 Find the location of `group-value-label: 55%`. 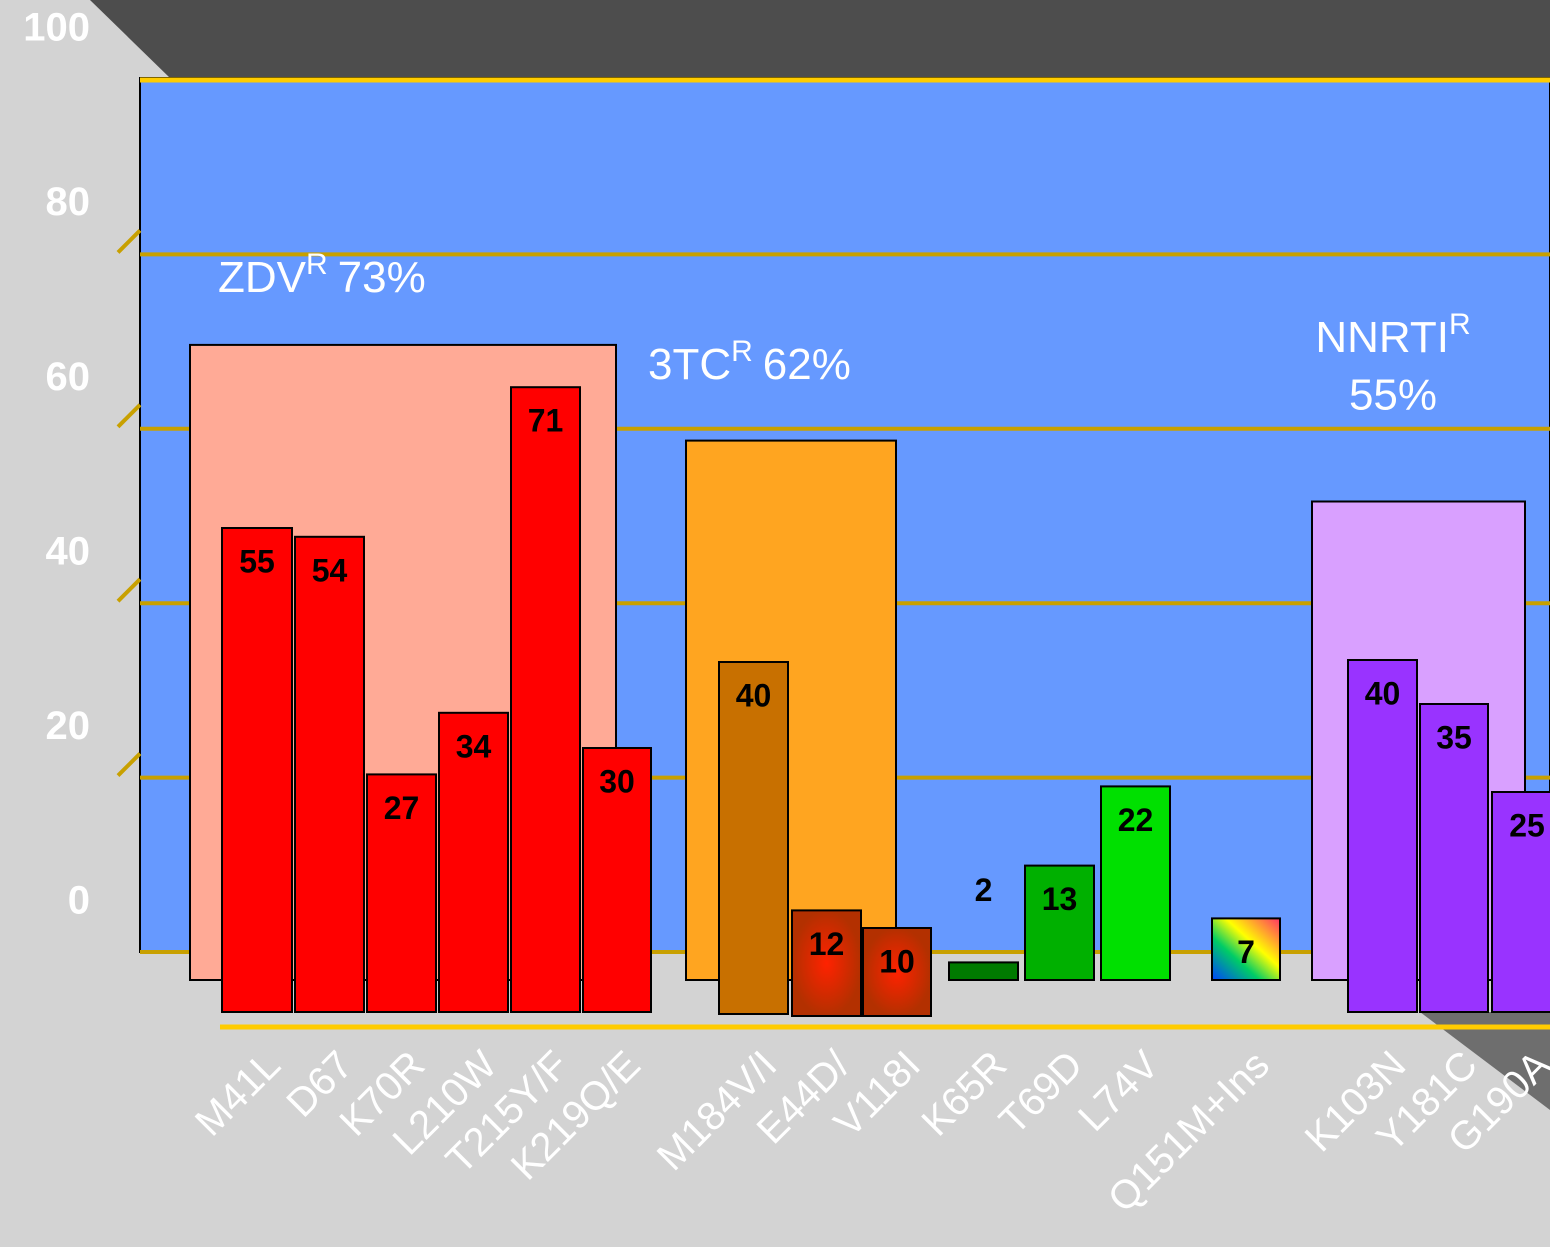

group-value-label: 55% is located at coordinates (1393, 395).